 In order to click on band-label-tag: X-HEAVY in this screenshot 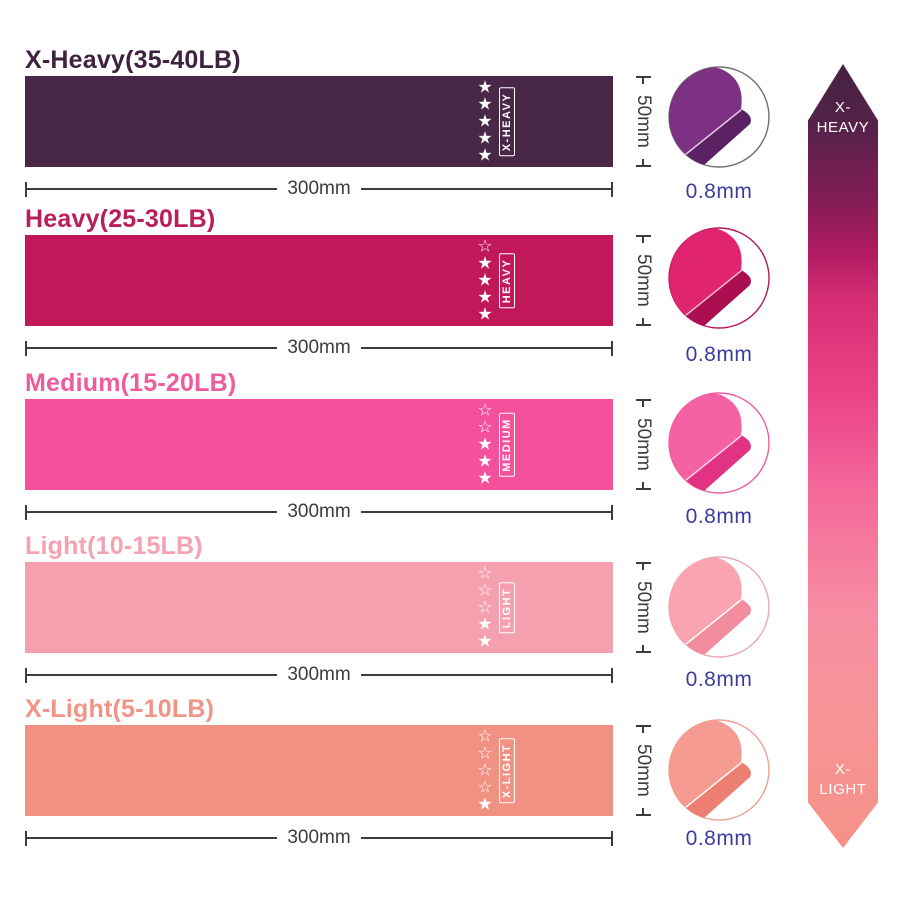, I will do `click(507, 121)`.